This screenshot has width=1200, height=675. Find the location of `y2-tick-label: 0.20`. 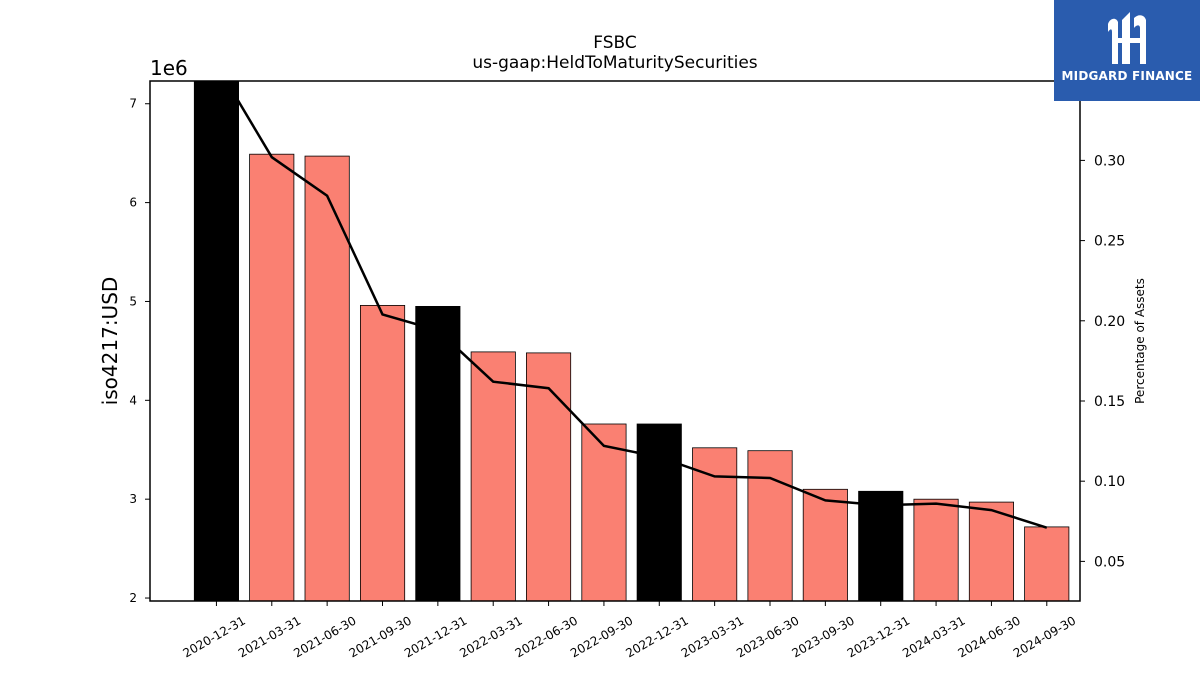

y2-tick-label: 0.20 is located at coordinates (1109, 322).